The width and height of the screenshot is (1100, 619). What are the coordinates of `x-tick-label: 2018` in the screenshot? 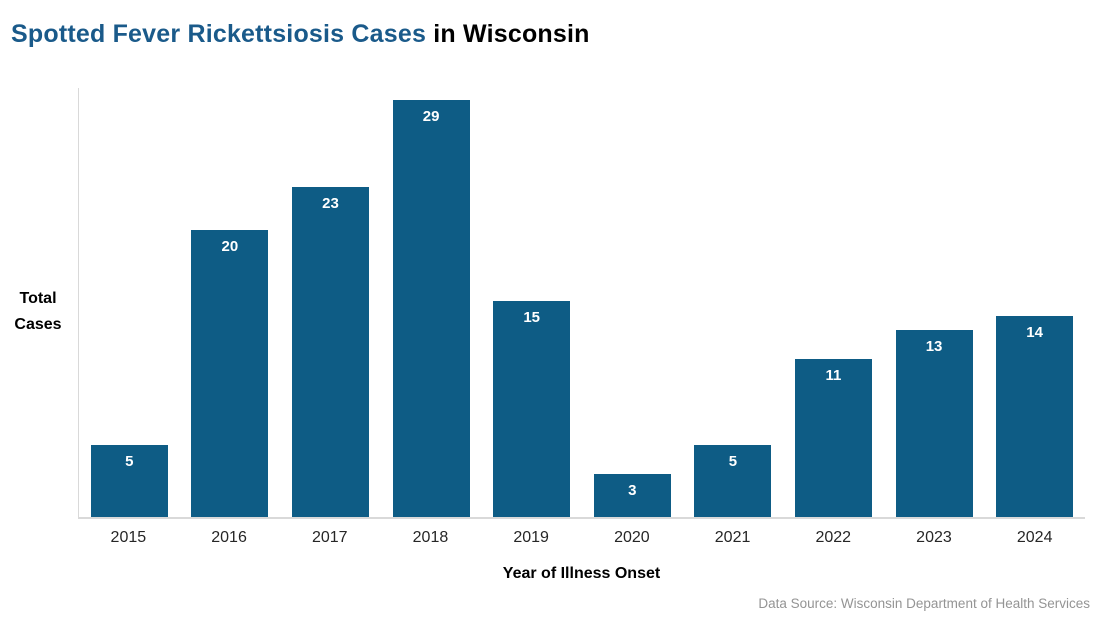 It's located at (430, 537).